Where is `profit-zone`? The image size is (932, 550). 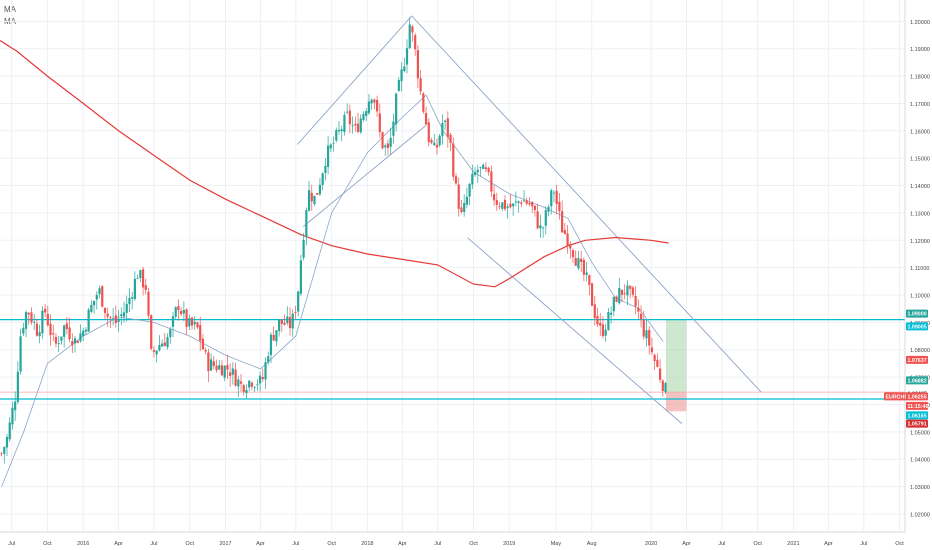
profit-zone is located at coordinates (676, 356).